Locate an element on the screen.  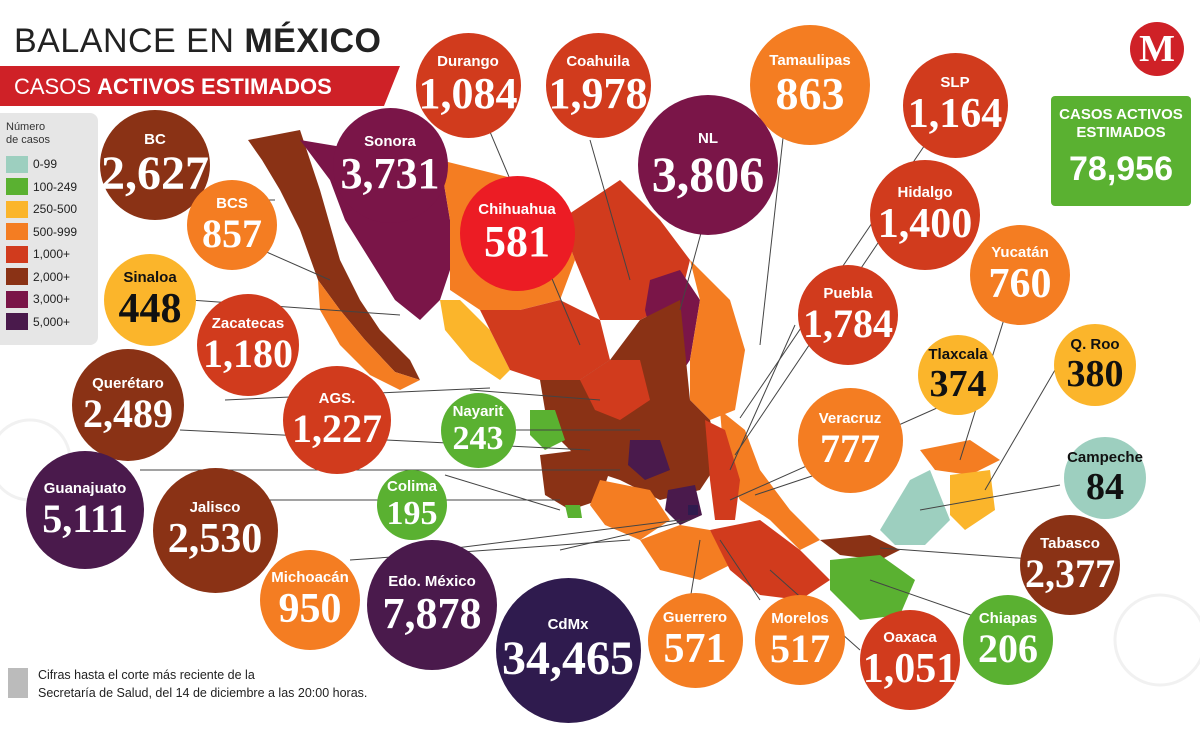
chiapas-region is located at coordinates (872, 587).